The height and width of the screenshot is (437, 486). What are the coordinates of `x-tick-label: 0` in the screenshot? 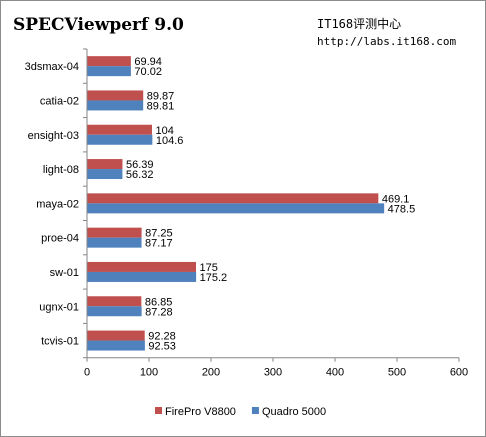 It's located at (87, 373).